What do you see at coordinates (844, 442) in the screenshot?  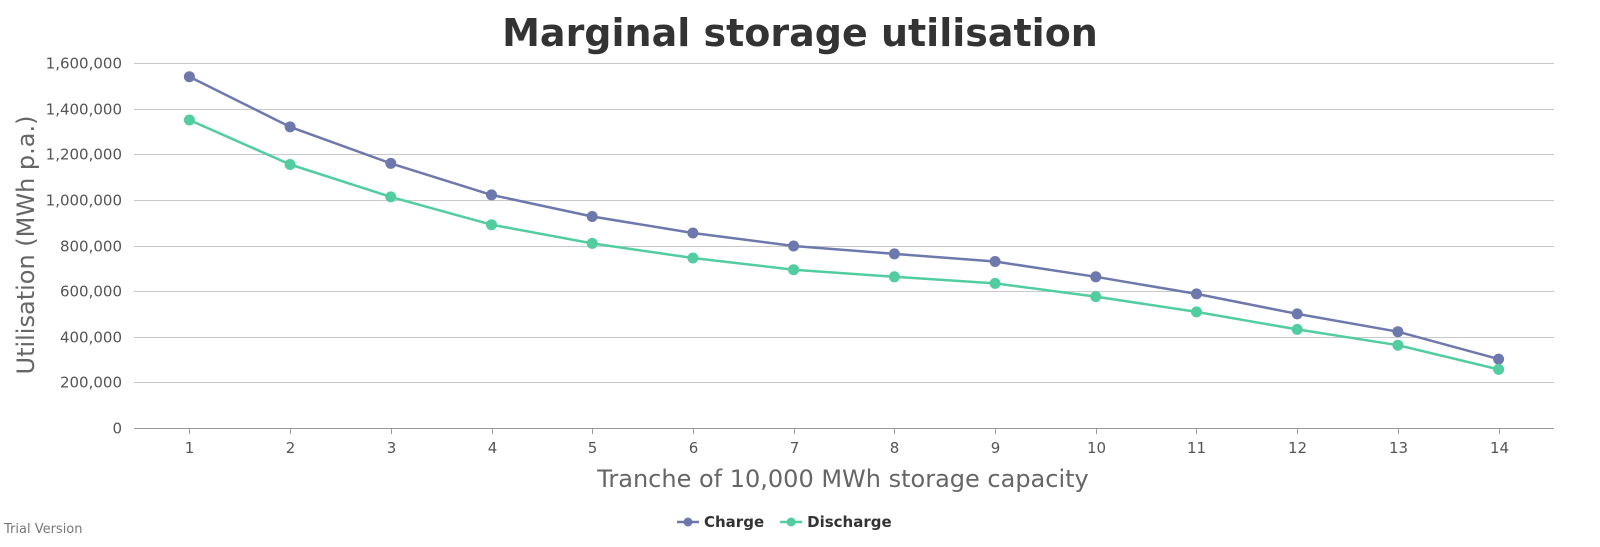 I see `x-axis: 1 2 3 4 5 6 7 8 9 10 11 12 13 14` at bounding box center [844, 442].